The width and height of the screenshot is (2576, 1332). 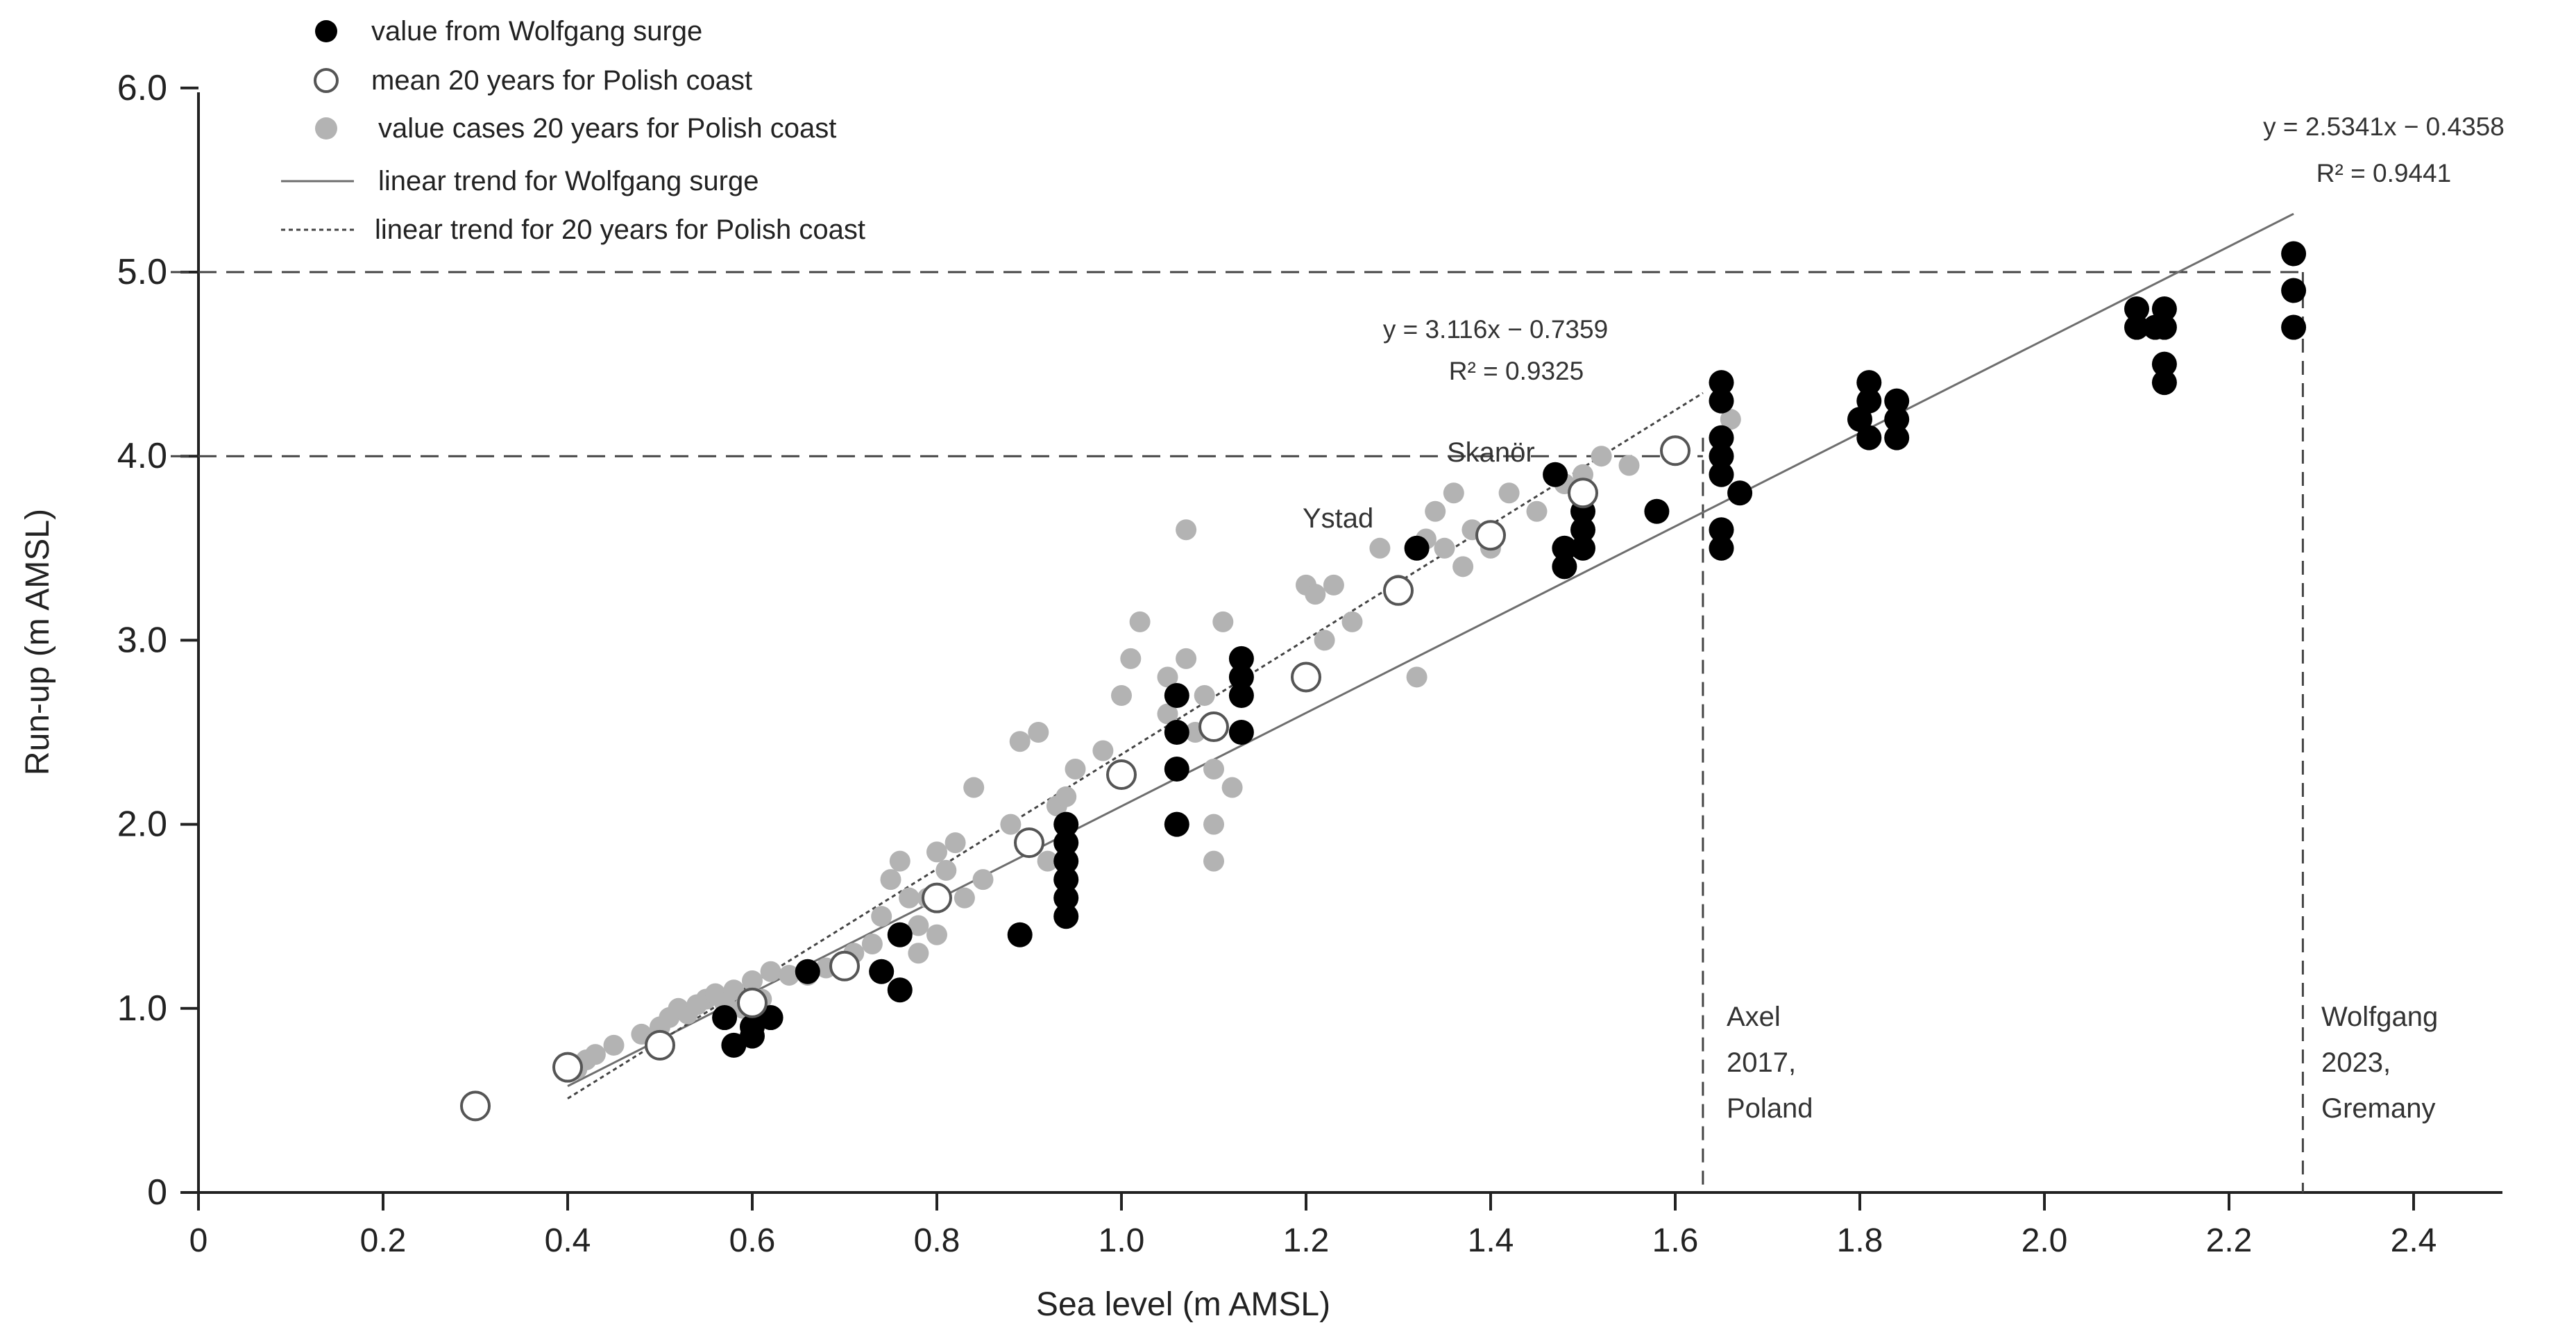 I want to click on equation-20years-formula: y = 3.116x − 0.7359, so click(x=1496, y=329).